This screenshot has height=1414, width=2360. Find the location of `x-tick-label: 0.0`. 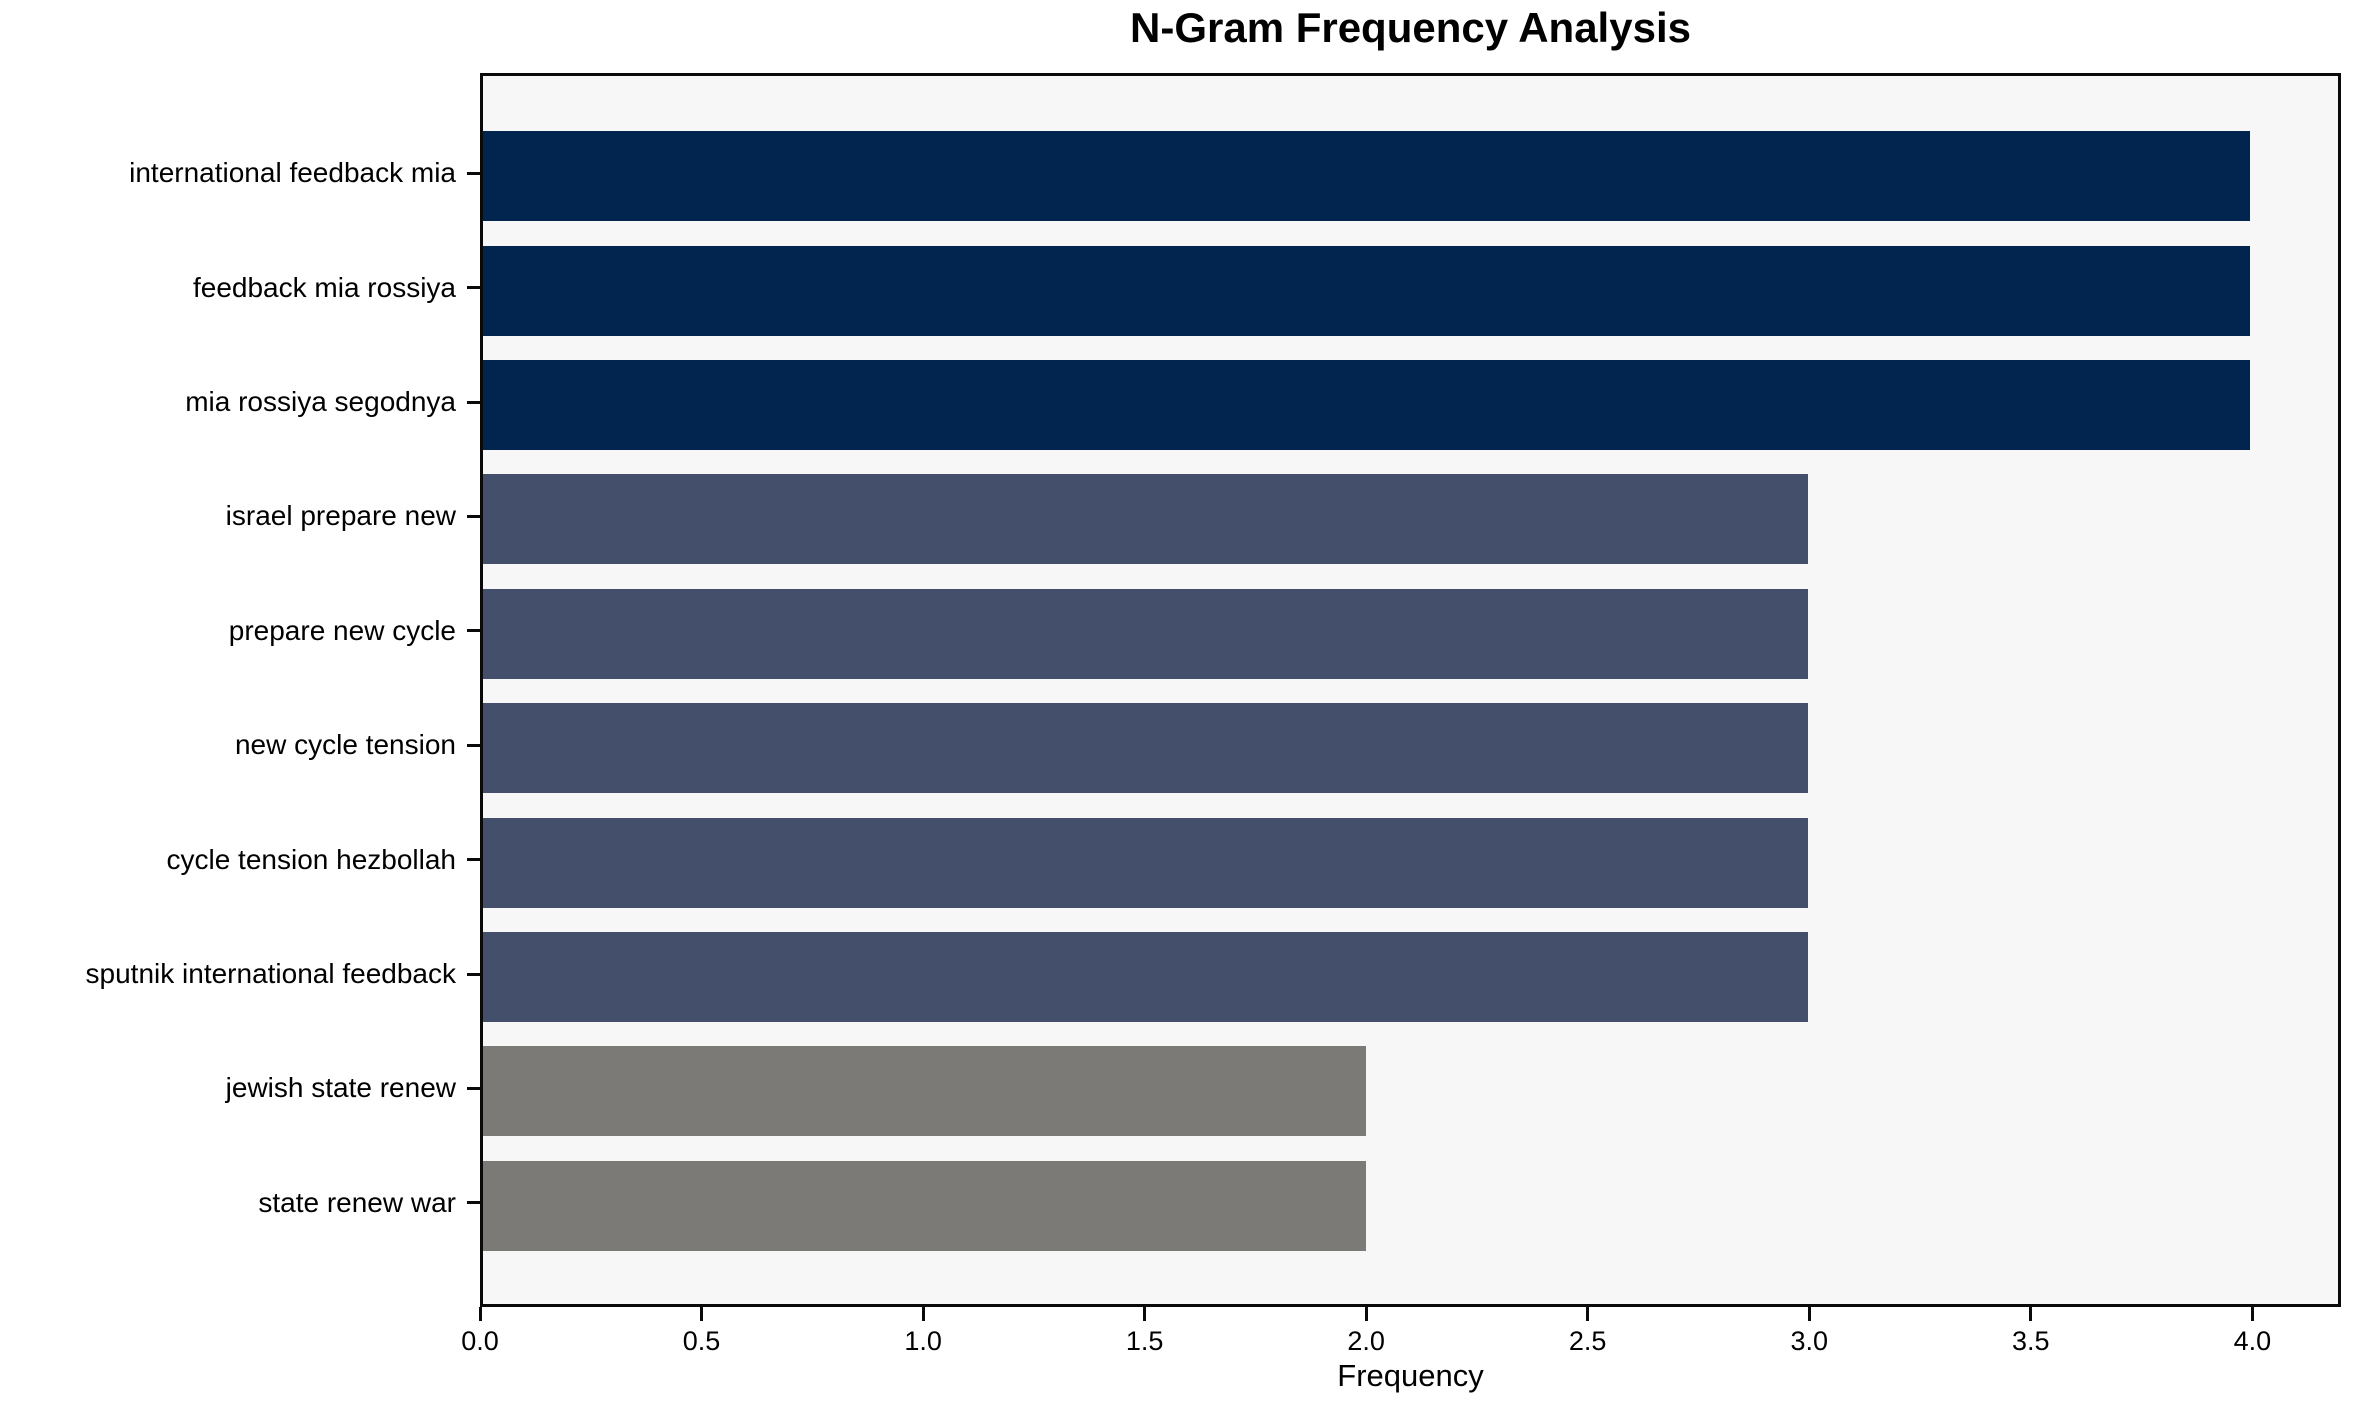

x-tick-label: 0.0 is located at coordinates (480, 1341).